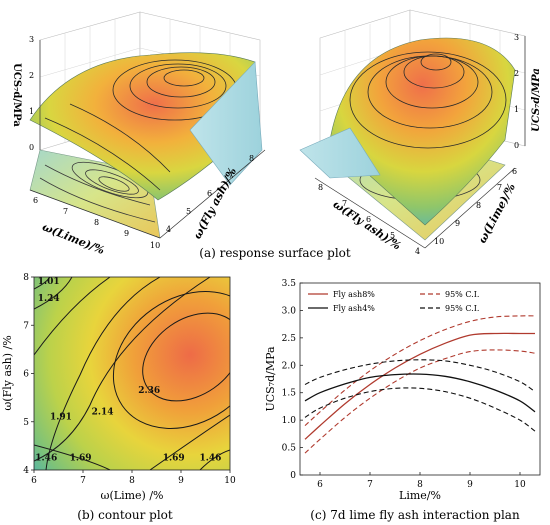  Describe the element at coordinates (415, 515) in the screenshot. I see `caption-c: (c) 7d lime fly ash interaction plan` at that location.